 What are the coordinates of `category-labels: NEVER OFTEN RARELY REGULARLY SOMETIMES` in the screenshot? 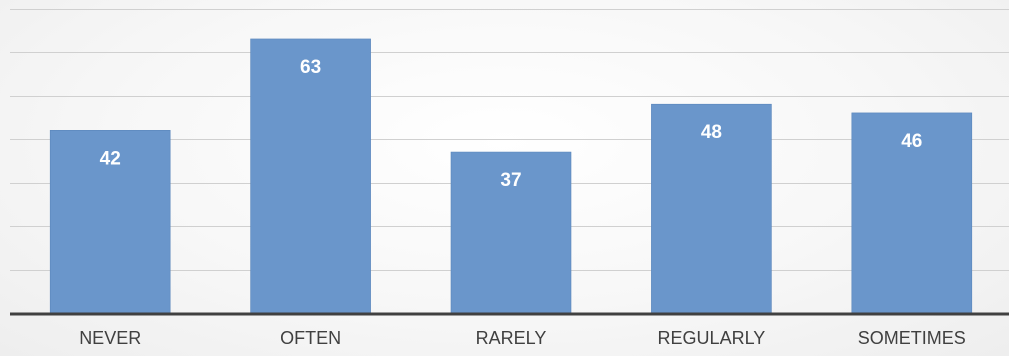 It's located at (522, 338).